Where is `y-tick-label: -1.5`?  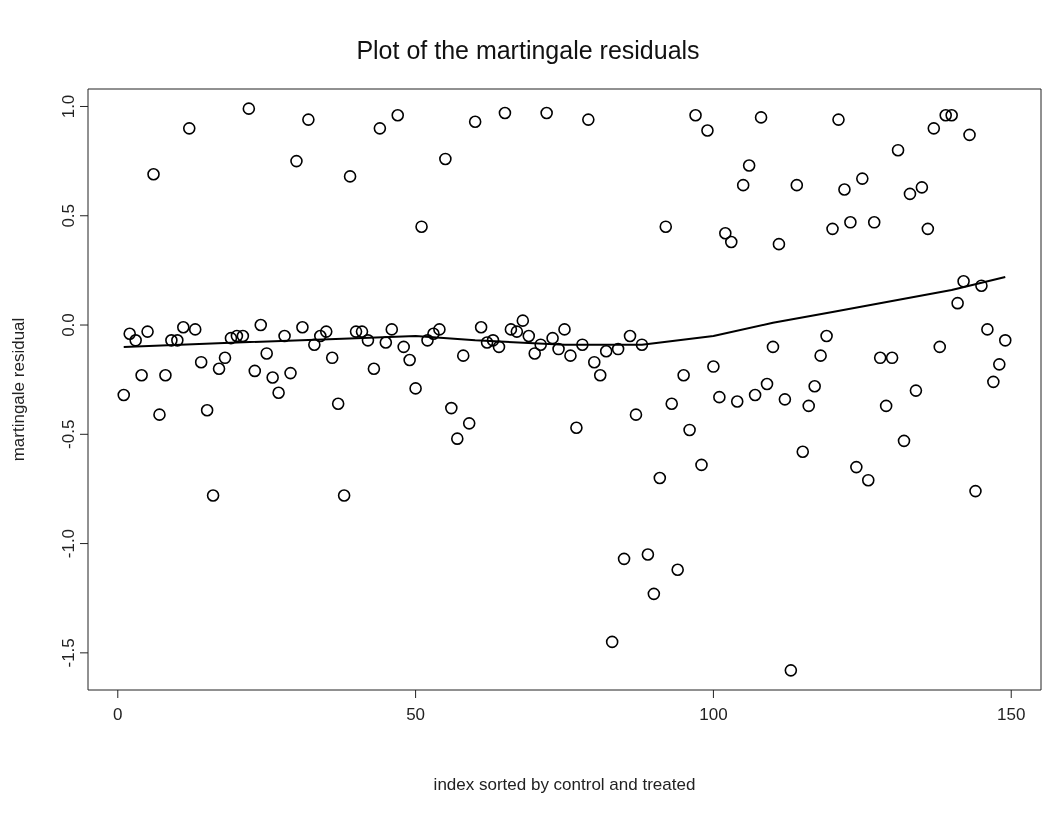 y-tick-label: -1.5 is located at coordinates (68, 653).